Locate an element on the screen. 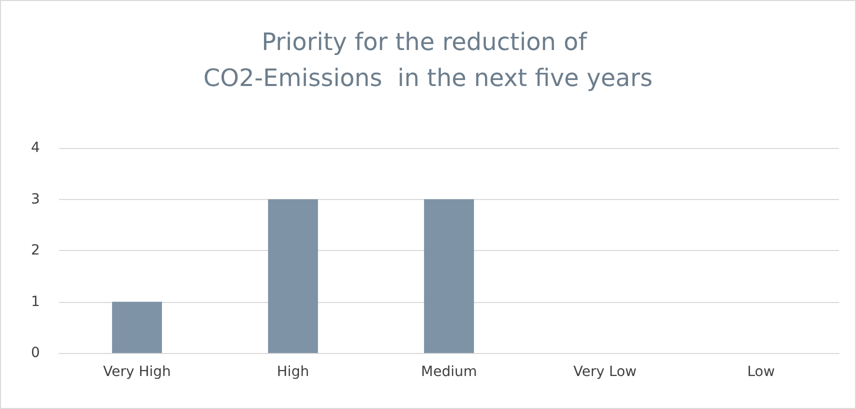 This screenshot has width=856, height=409. x-tick-label: Low is located at coordinates (761, 372).